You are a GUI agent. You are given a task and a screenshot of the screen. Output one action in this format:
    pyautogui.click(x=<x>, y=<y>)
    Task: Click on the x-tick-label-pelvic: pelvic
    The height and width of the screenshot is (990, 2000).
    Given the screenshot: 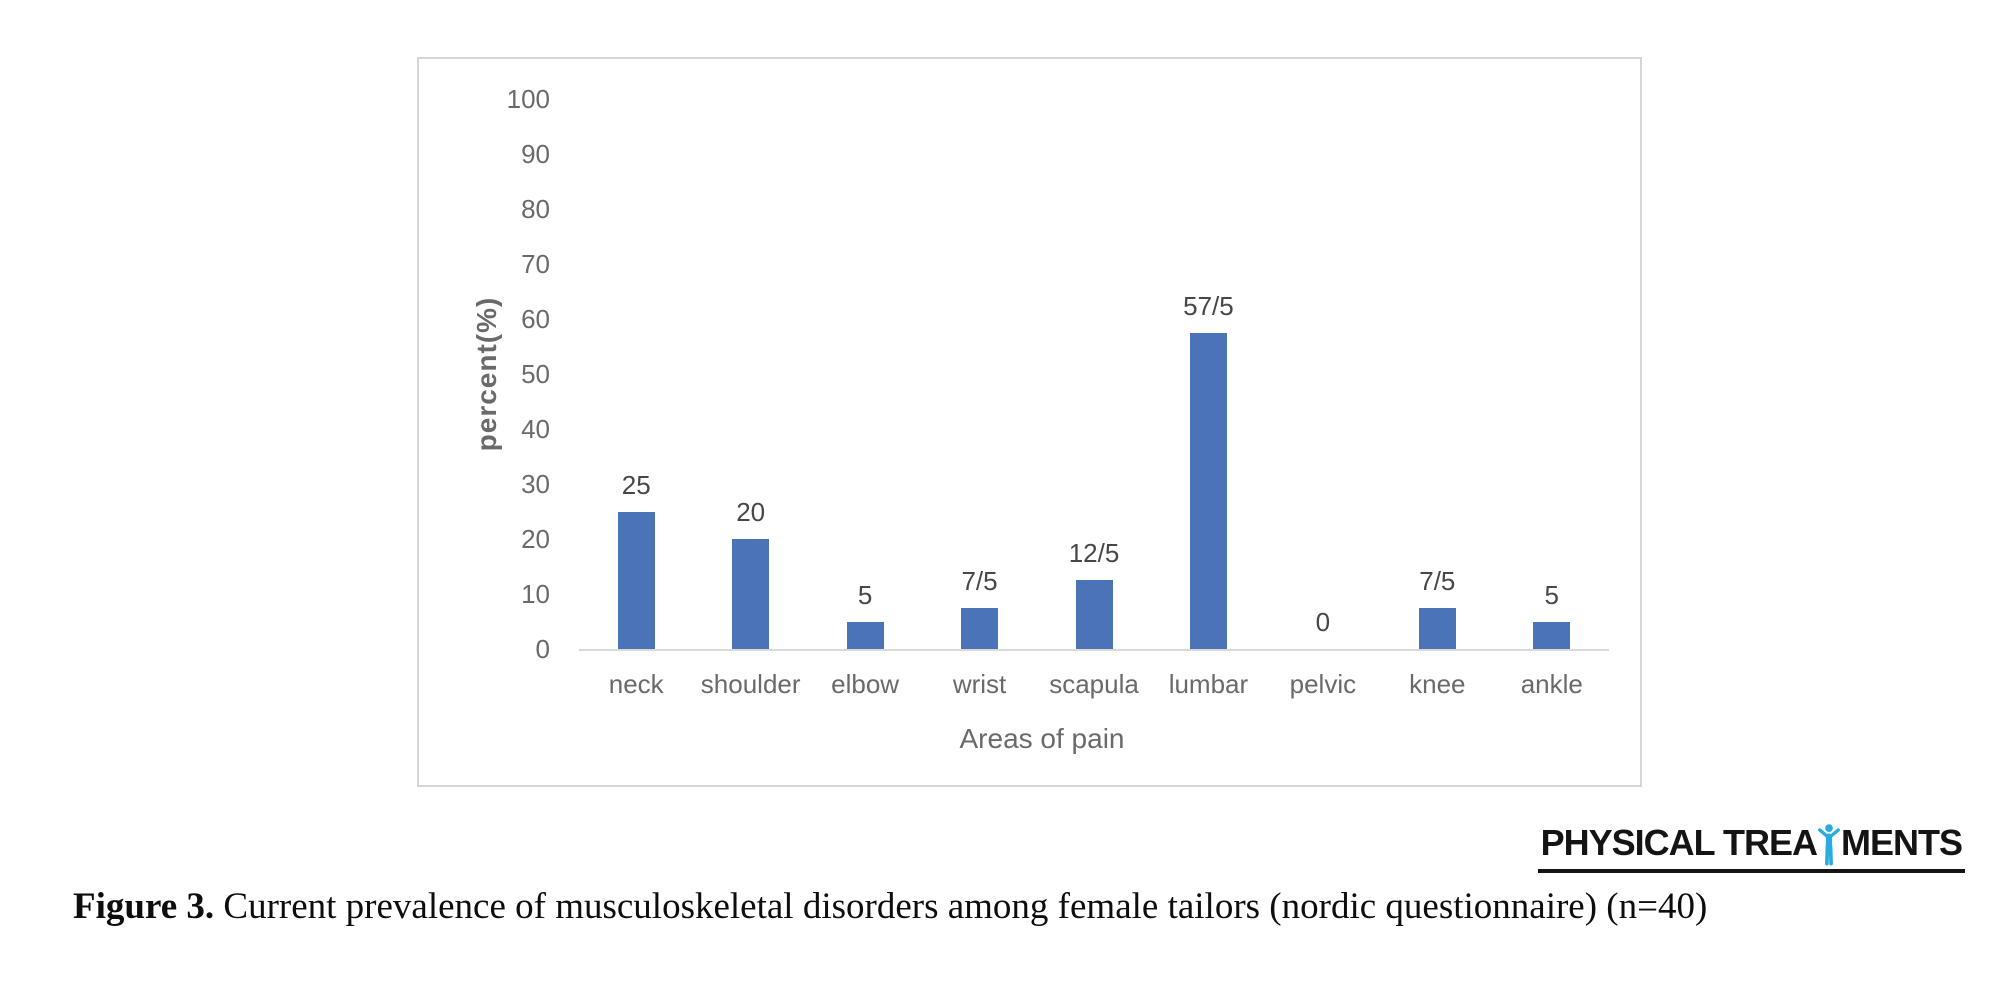 What is the action you would take?
    pyautogui.click(x=1323, y=684)
    